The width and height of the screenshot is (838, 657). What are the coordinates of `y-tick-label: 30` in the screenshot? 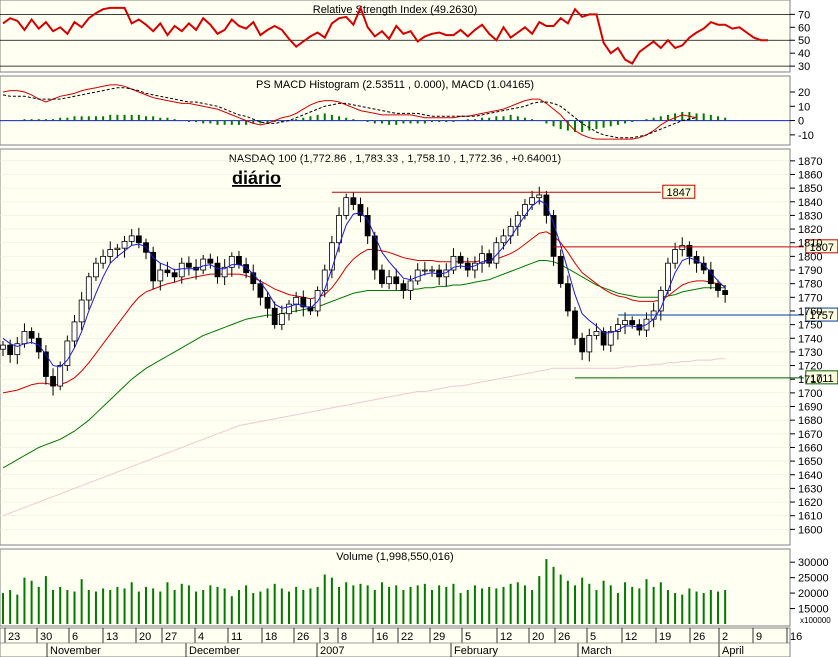 It's located at (804, 67).